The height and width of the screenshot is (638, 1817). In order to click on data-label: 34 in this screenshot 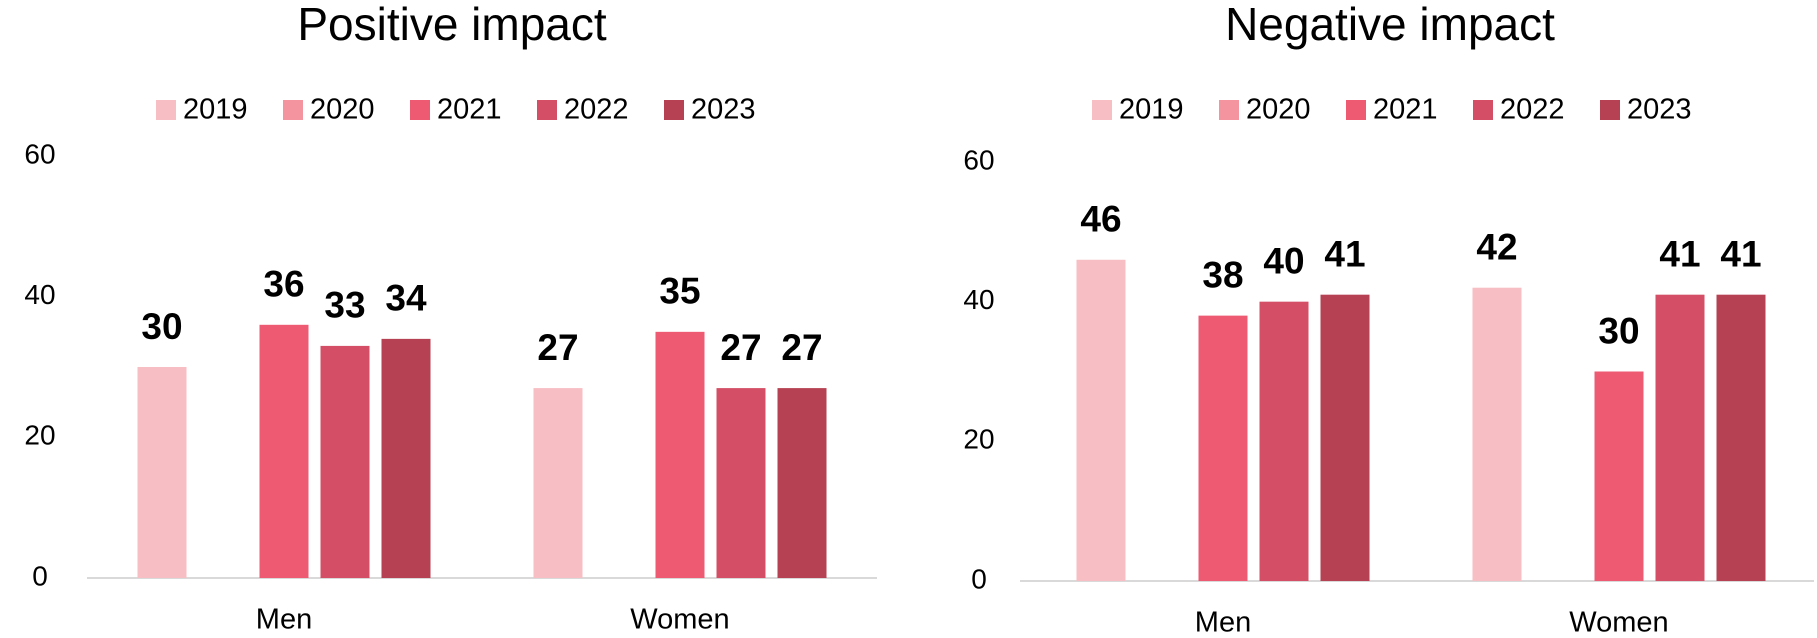, I will do `click(406, 298)`.